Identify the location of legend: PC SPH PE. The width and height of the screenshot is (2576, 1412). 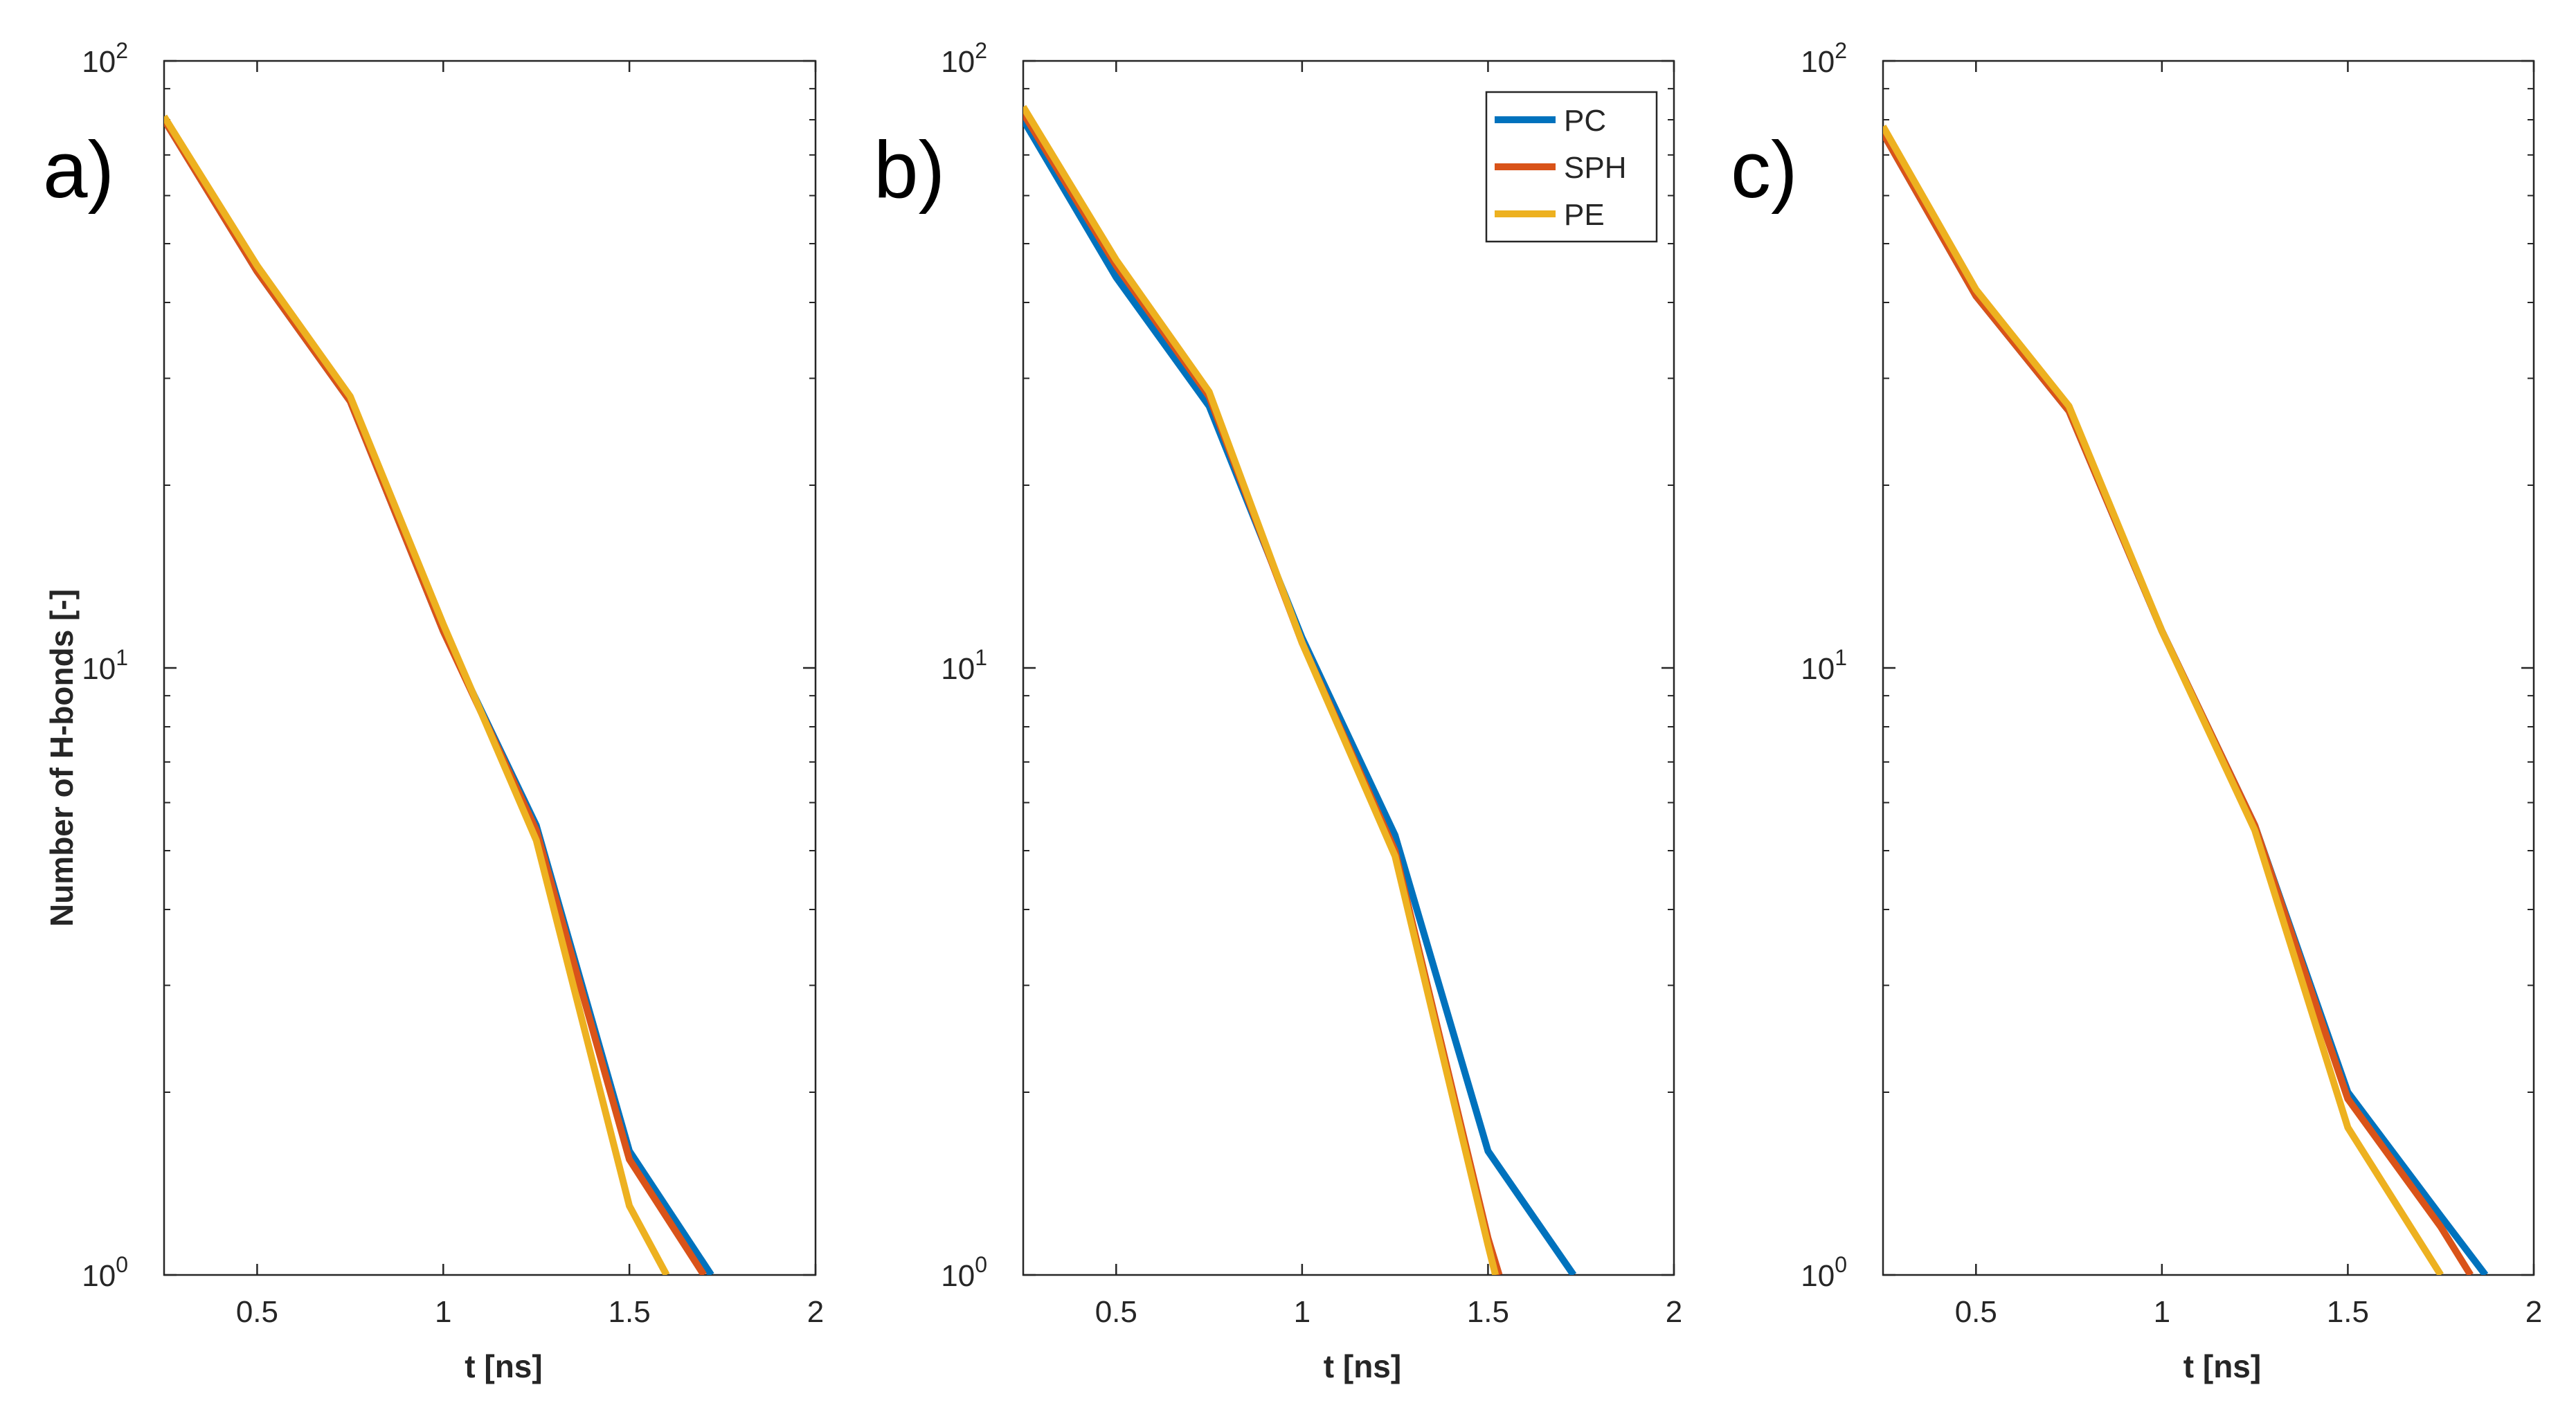
(1572, 167).